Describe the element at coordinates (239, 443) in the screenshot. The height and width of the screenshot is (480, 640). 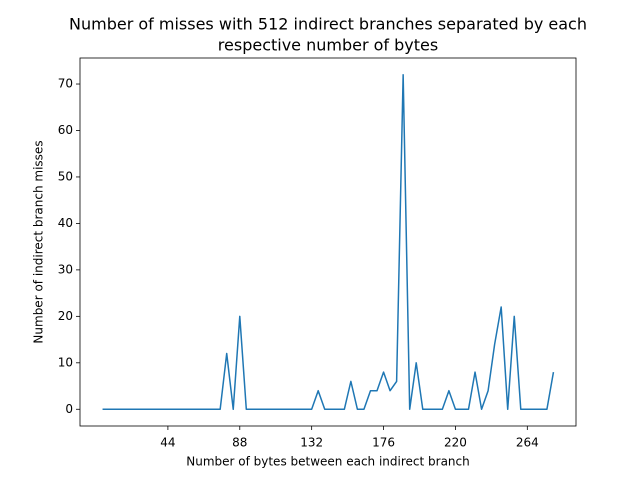
I see `x-tick-label: 88` at that location.